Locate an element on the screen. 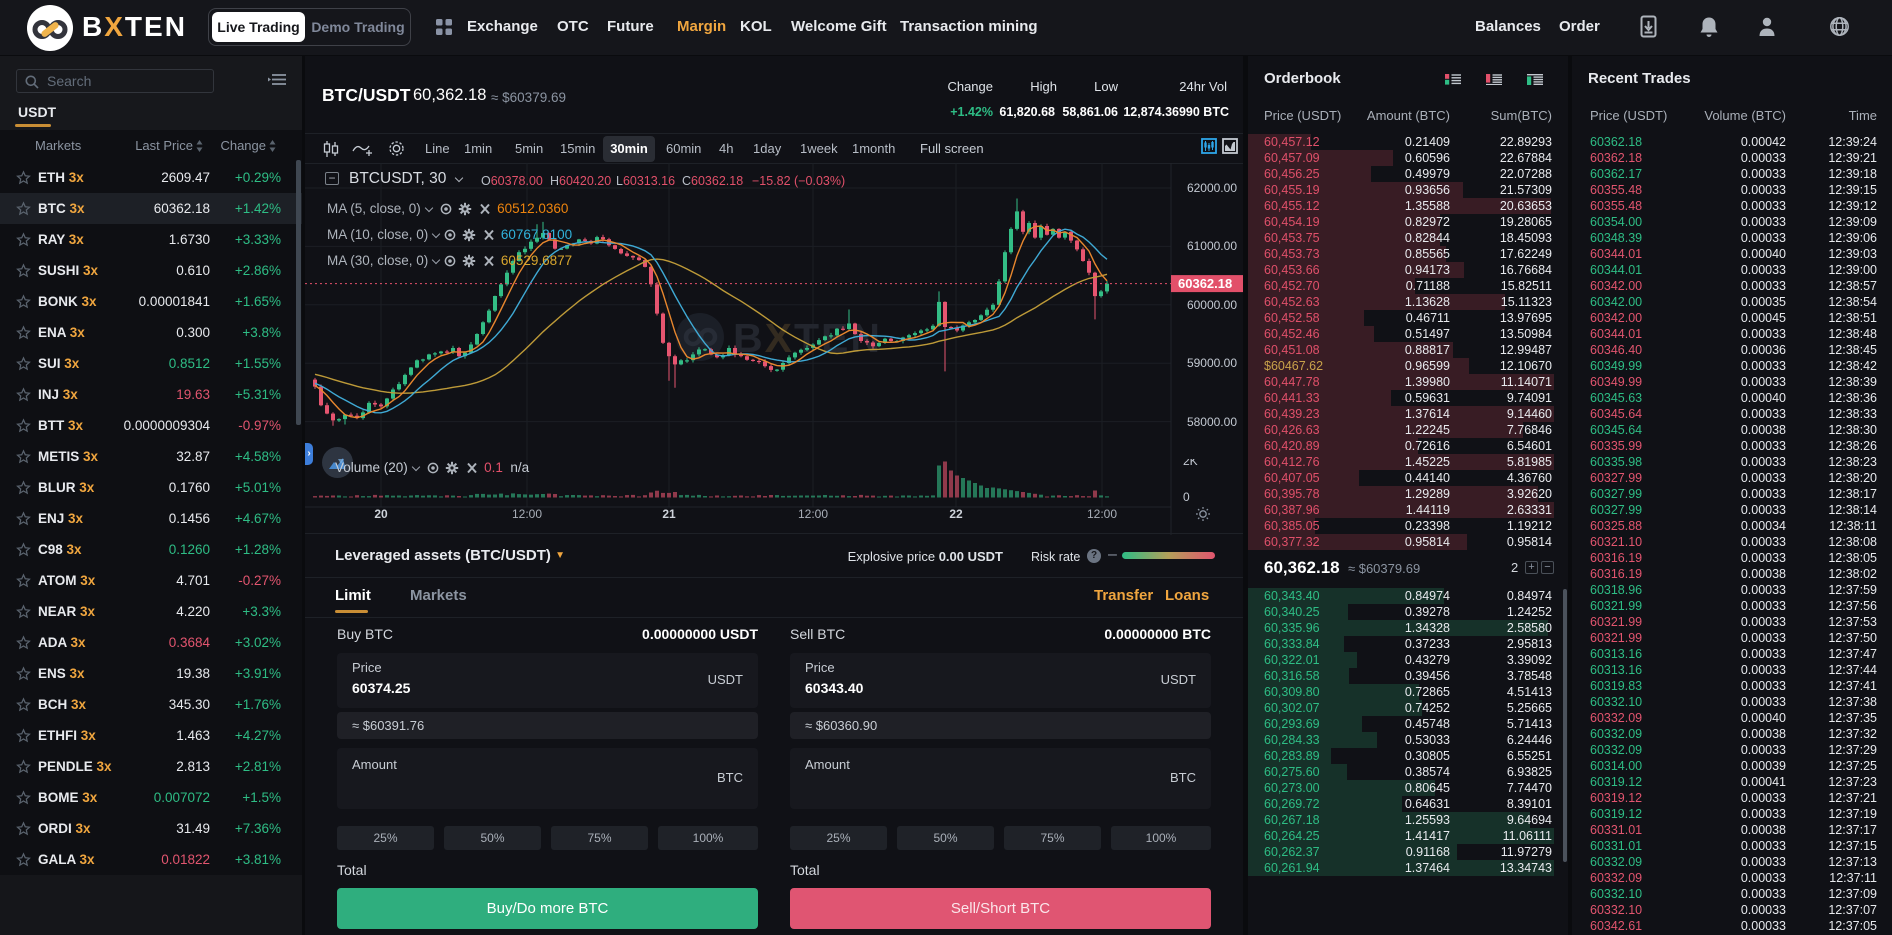 Image resolution: width=1892 pixels, height=935 pixels. svg-text: 60000.00 is located at coordinates (1212, 305).